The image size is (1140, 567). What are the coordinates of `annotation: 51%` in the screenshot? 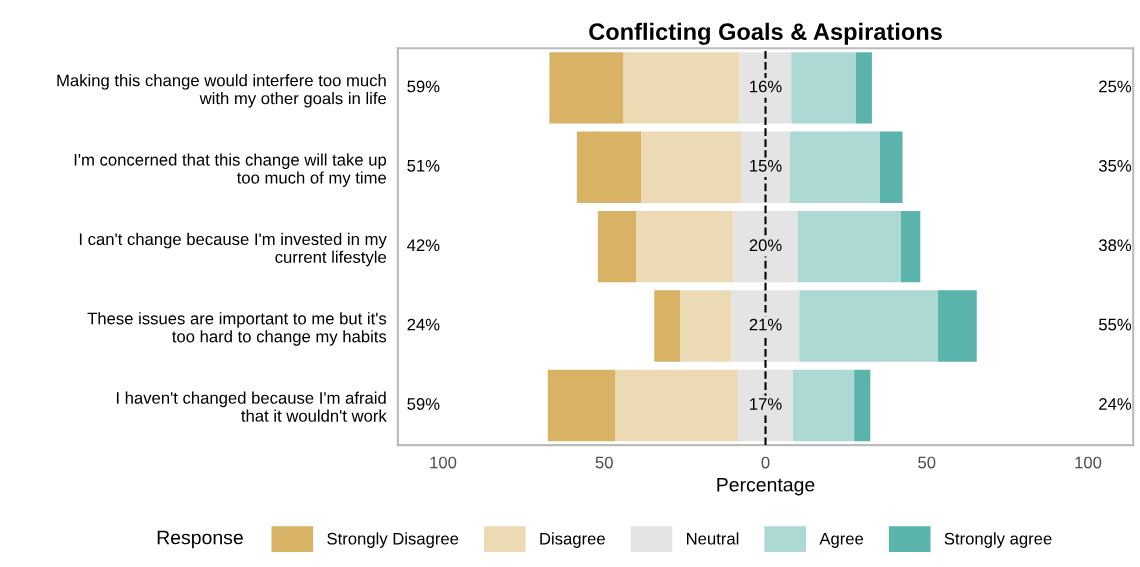 It's located at (423, 166).